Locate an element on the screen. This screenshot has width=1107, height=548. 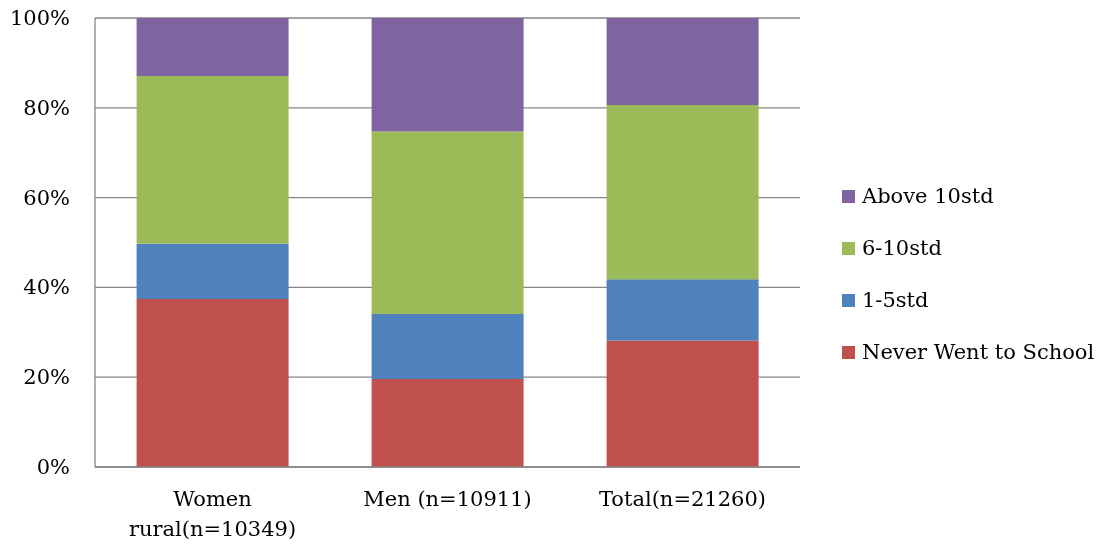
x-tick-label: Men (n=10911) is located at coordinates (447, 499).